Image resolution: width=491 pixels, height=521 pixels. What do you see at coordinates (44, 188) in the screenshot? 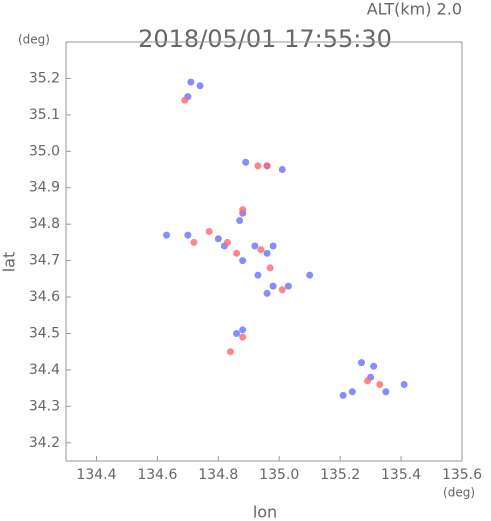
I see `y-tick-label: 34.9` at bounding box center [44, 188].